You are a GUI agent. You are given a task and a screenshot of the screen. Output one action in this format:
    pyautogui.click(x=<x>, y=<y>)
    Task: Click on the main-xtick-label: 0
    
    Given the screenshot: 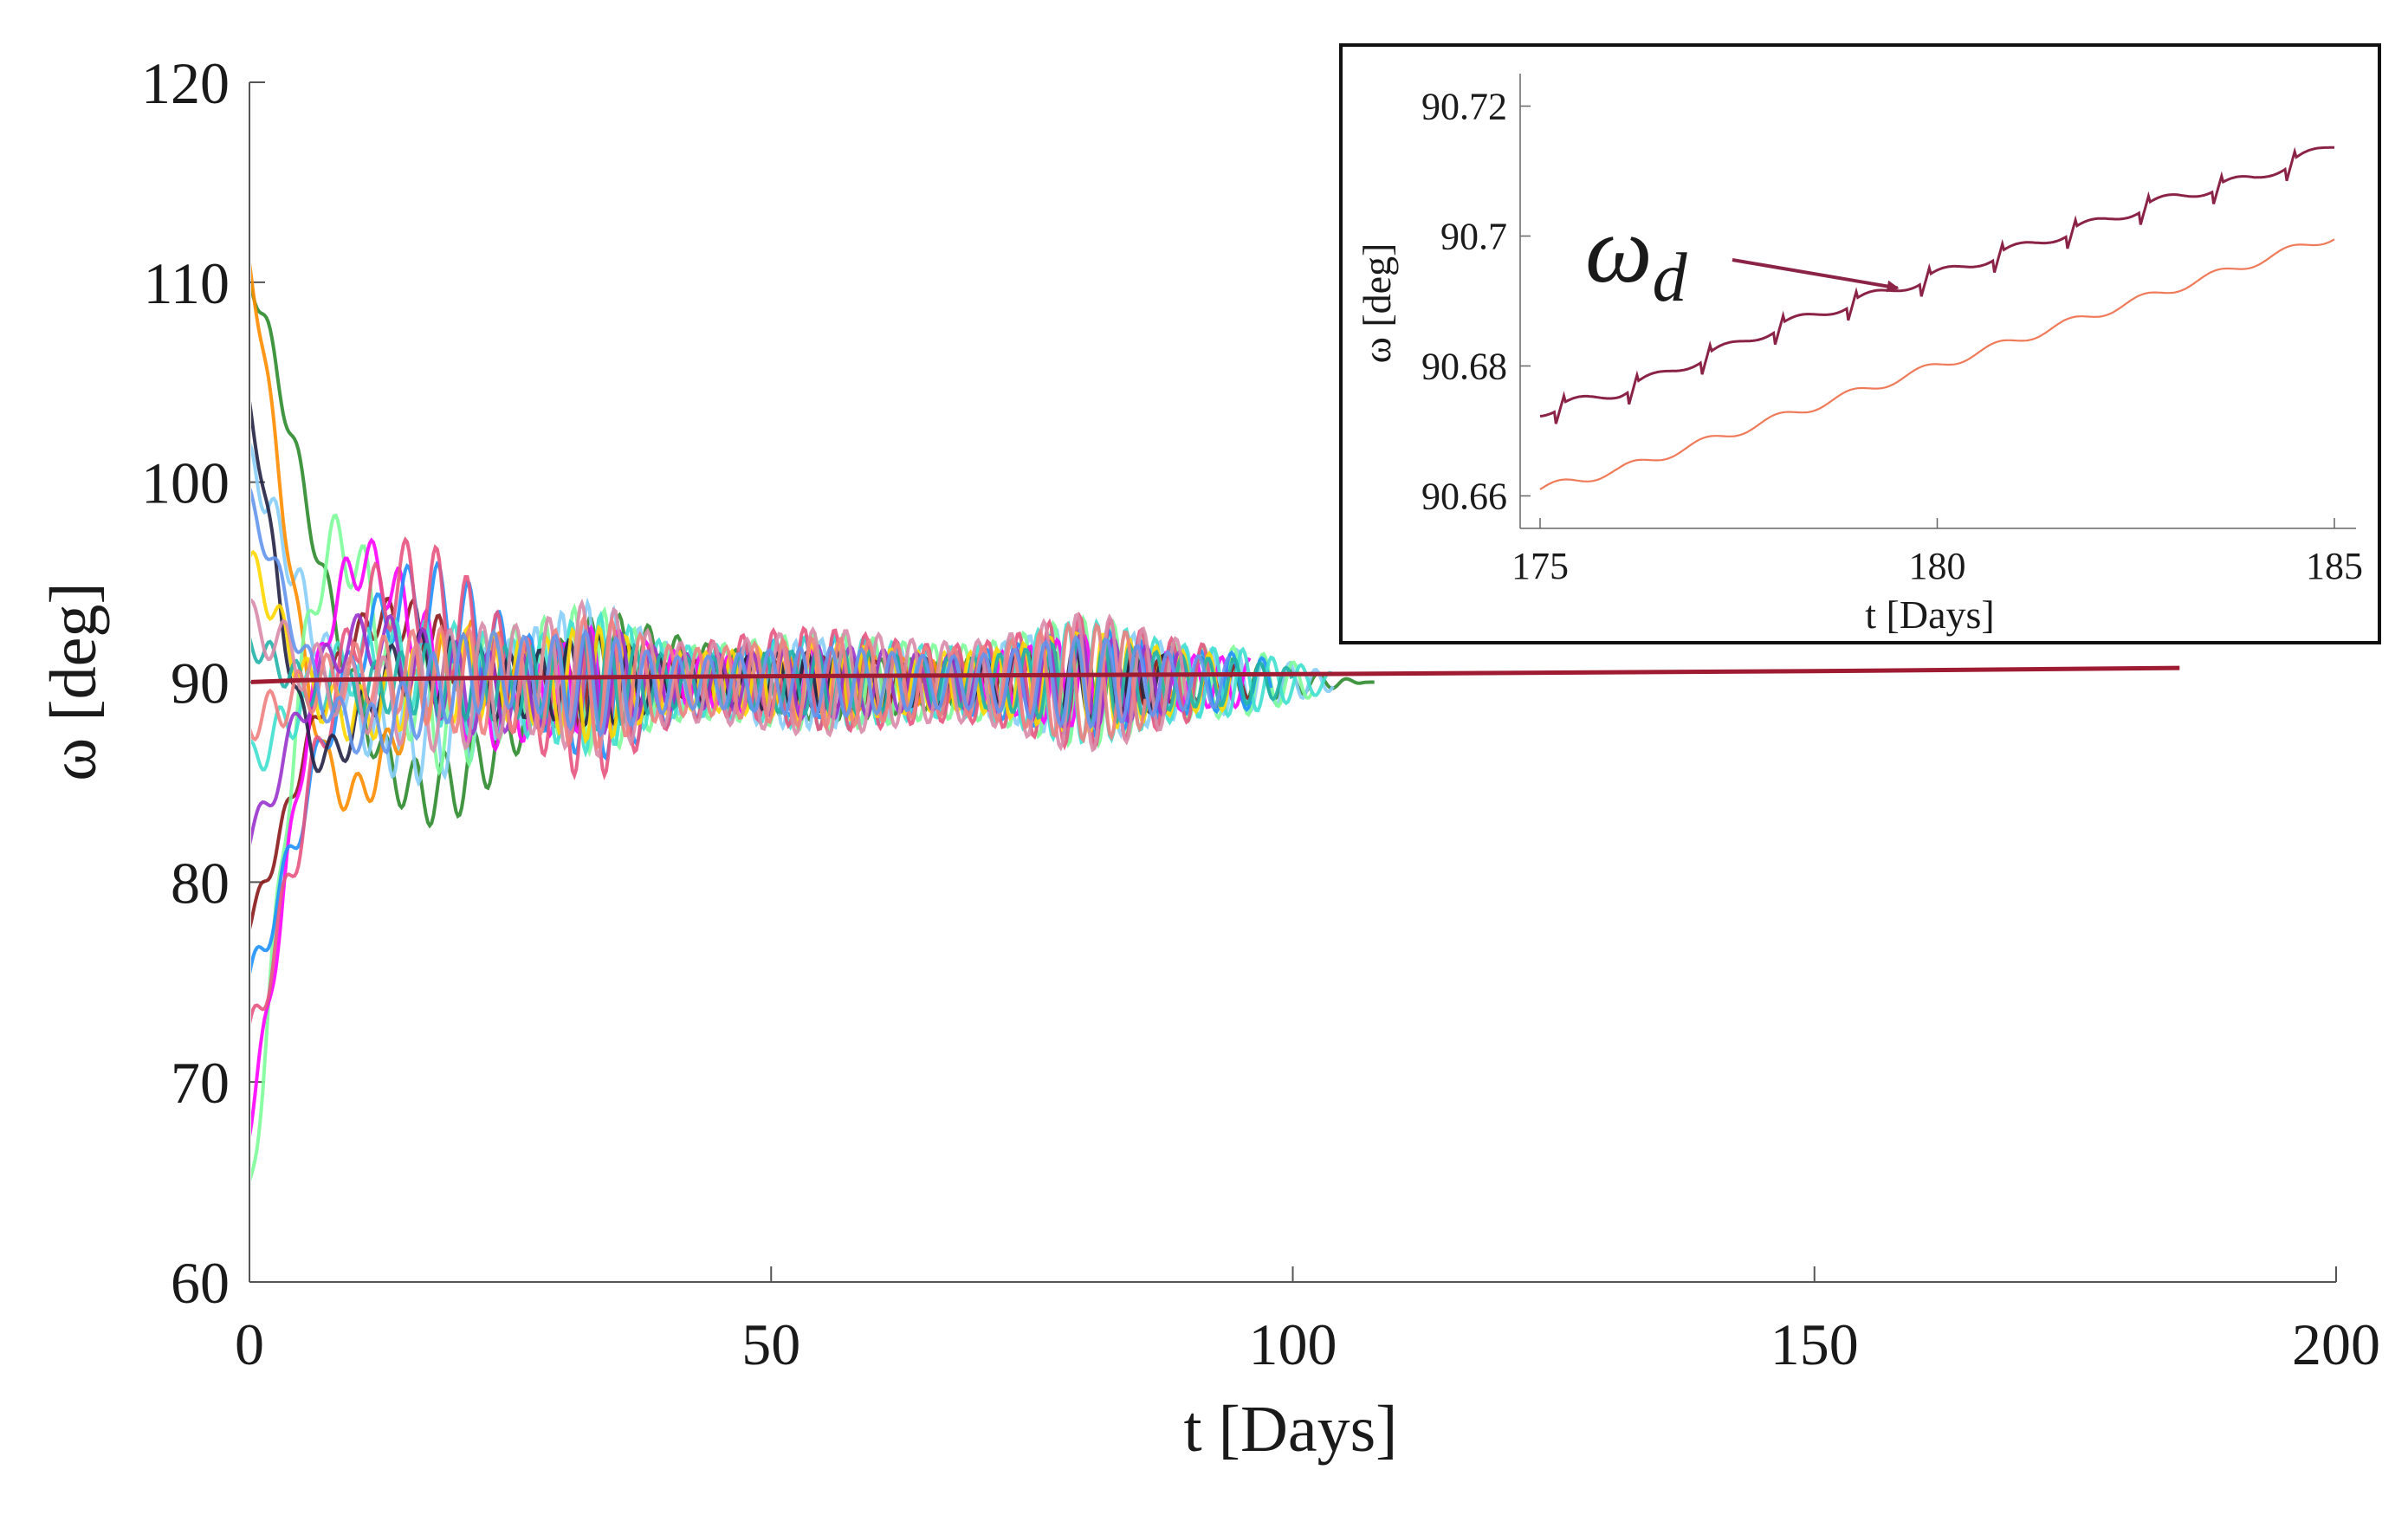 What is the action you would take?
    pyautogui.click(x=249, y=1344)
    